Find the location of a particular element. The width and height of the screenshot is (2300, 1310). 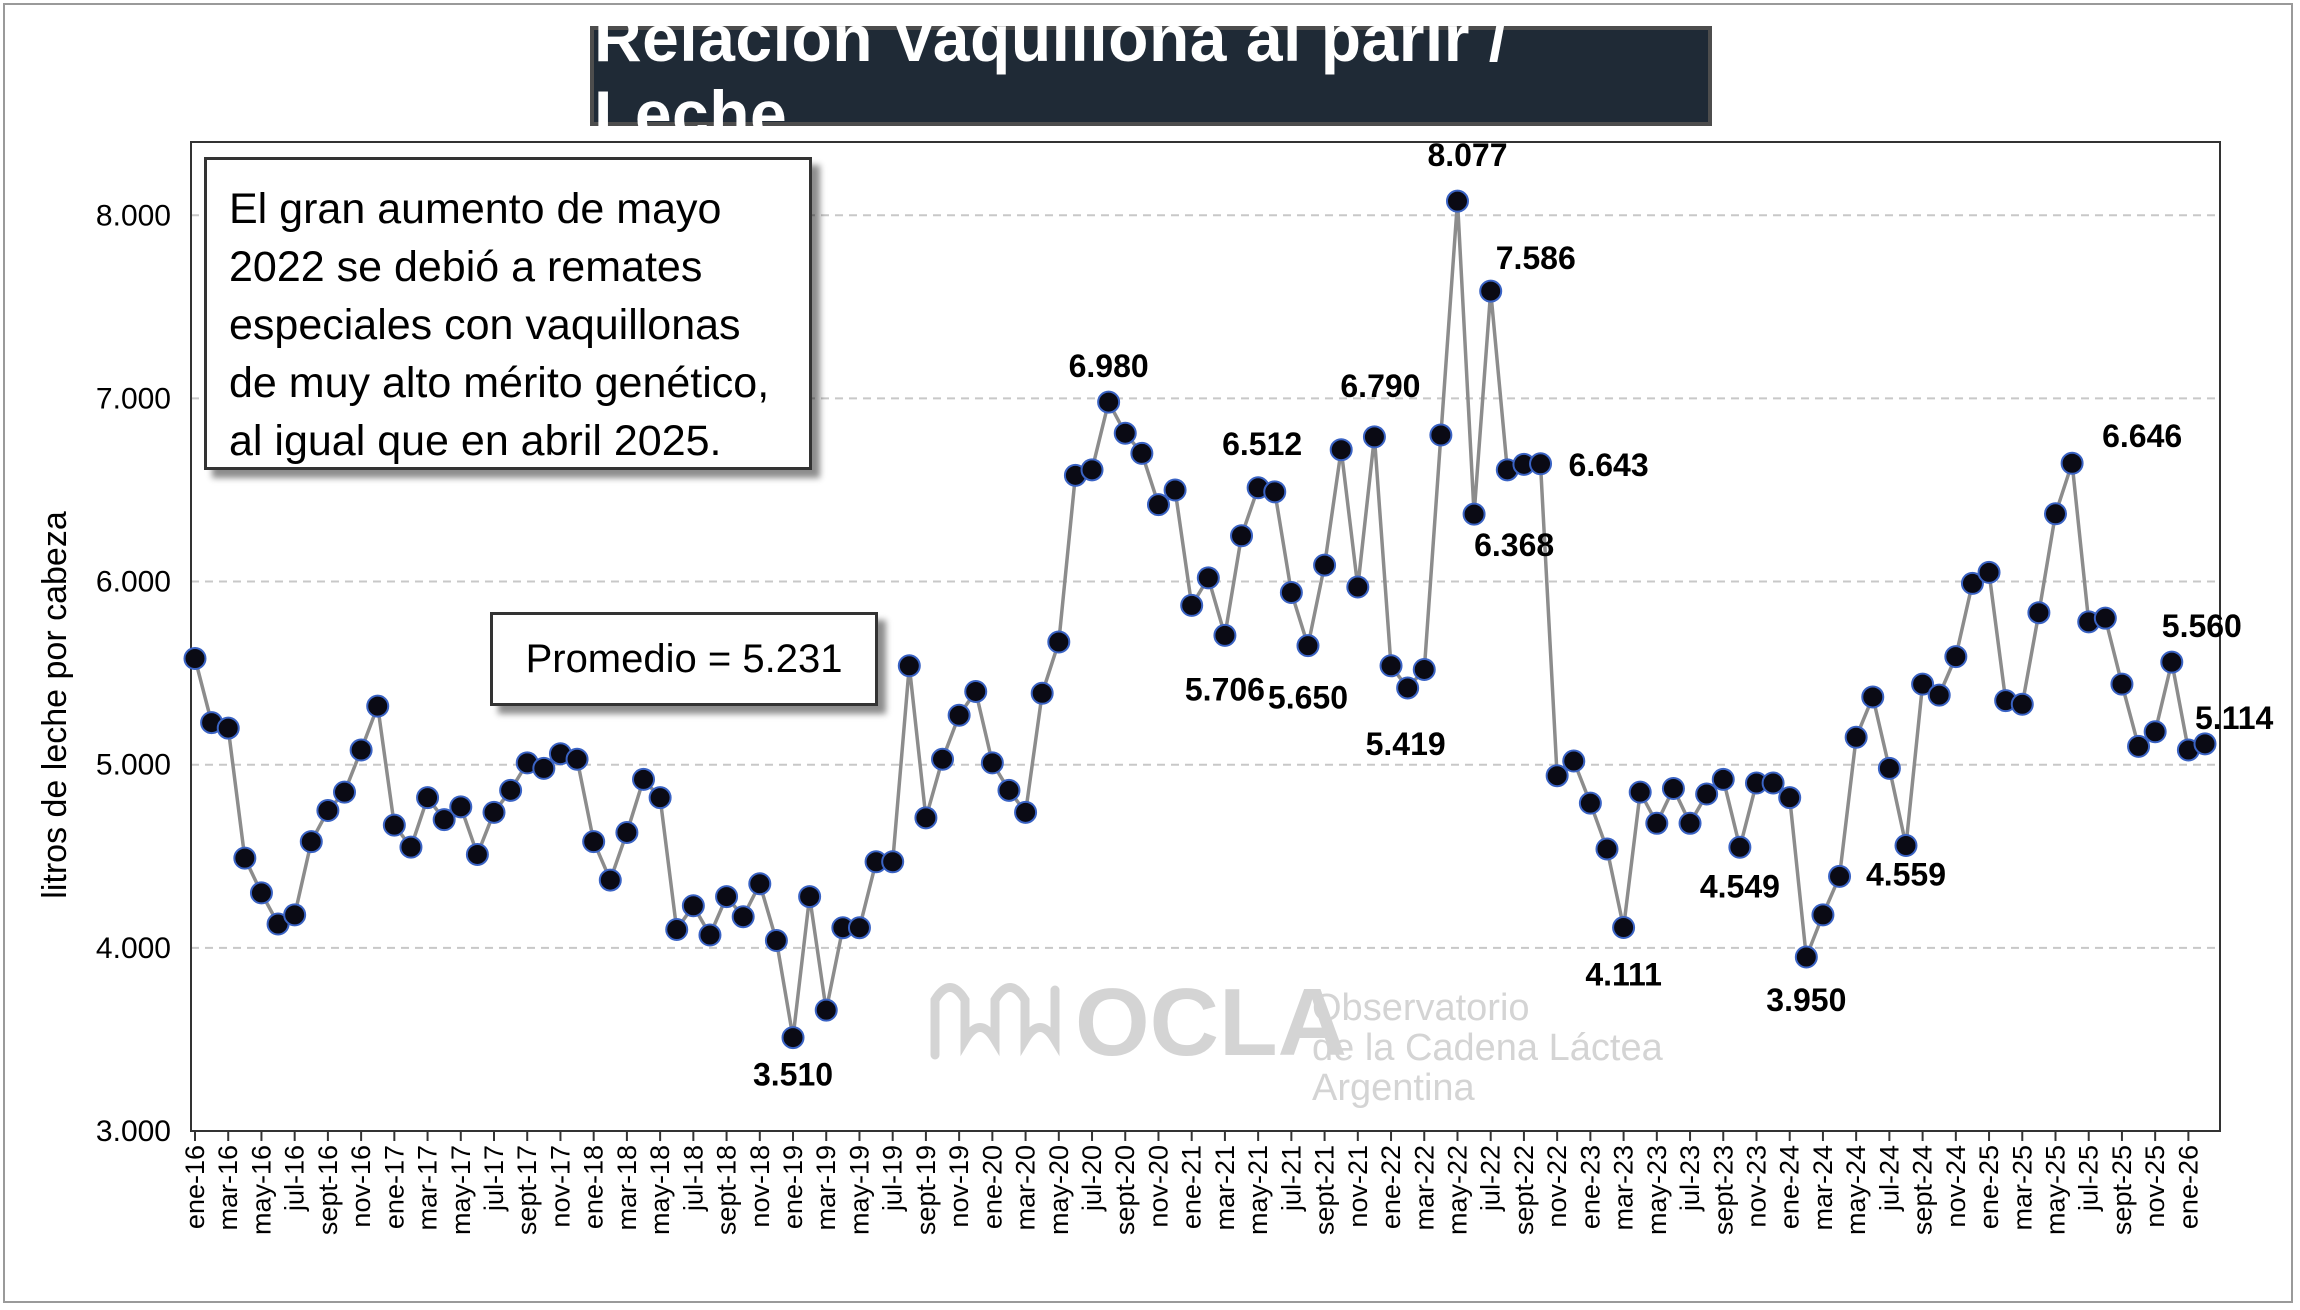

data-label: 4.111 is located at coordinates (1623, 975).